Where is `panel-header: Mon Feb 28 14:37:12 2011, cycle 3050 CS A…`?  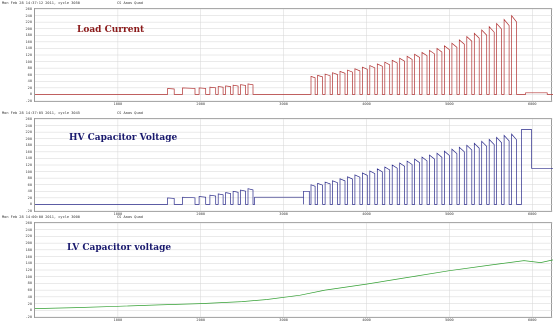
panel-header: Mon Feb 28 14:37:12 2011, cycle 3050 CS A… is located at coordinates (72, 3).